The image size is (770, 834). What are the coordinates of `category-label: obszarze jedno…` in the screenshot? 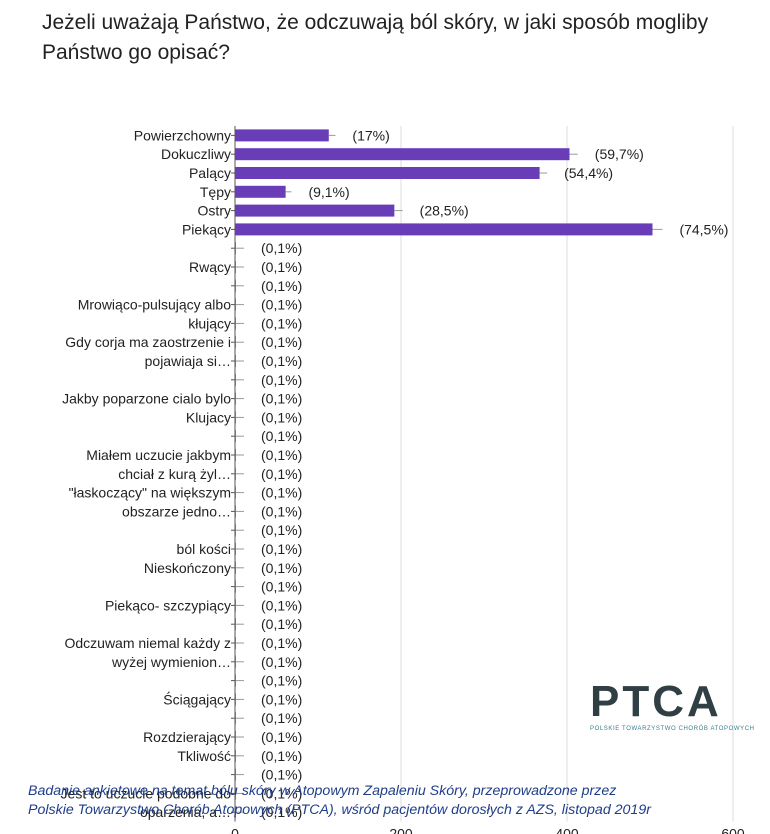 It's located at (176, 511).